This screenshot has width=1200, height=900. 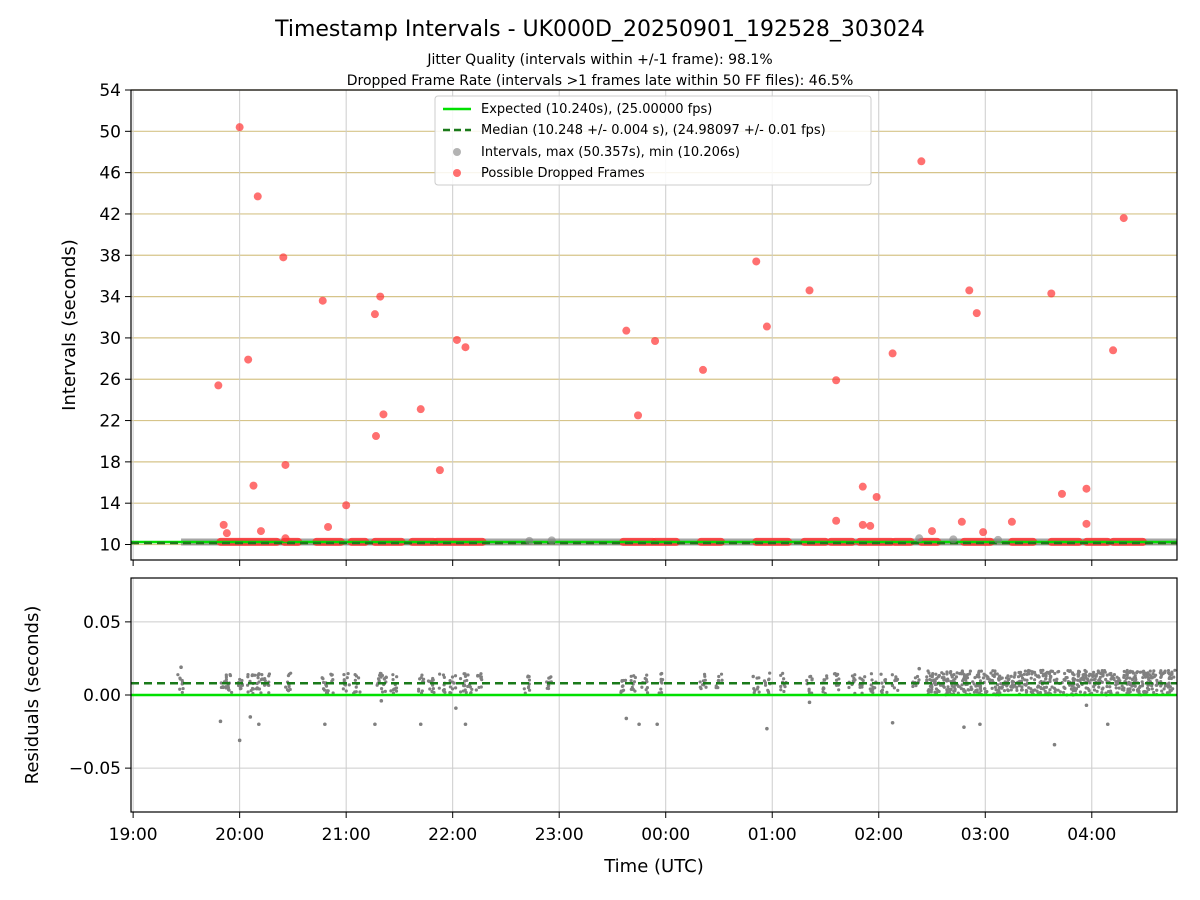 I want to click on bottom-y-axis-label: Residuals (seconds), so click(x=32, y=695).